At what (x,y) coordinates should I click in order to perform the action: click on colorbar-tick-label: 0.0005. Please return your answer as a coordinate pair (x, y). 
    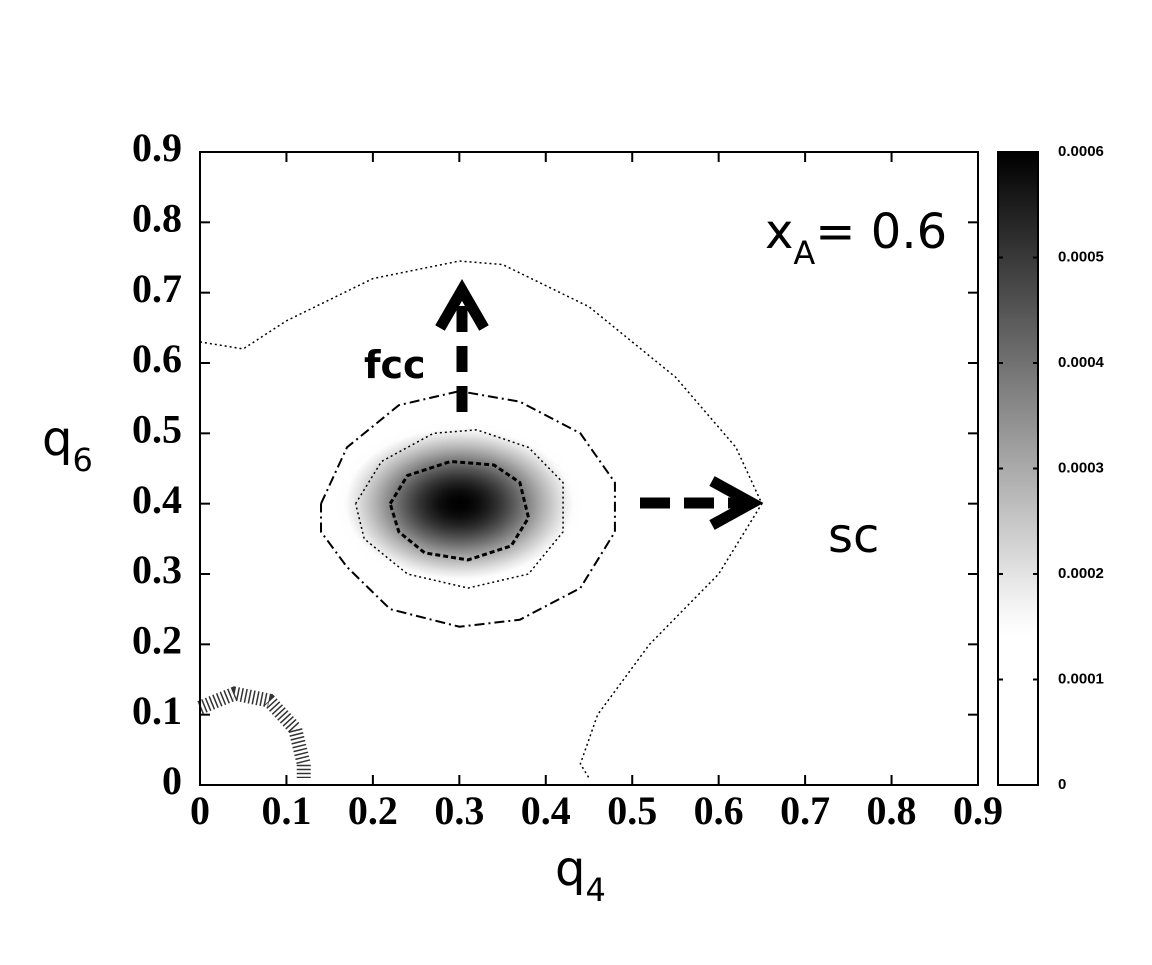
    Looking at the image, I should click on (1081, 256).